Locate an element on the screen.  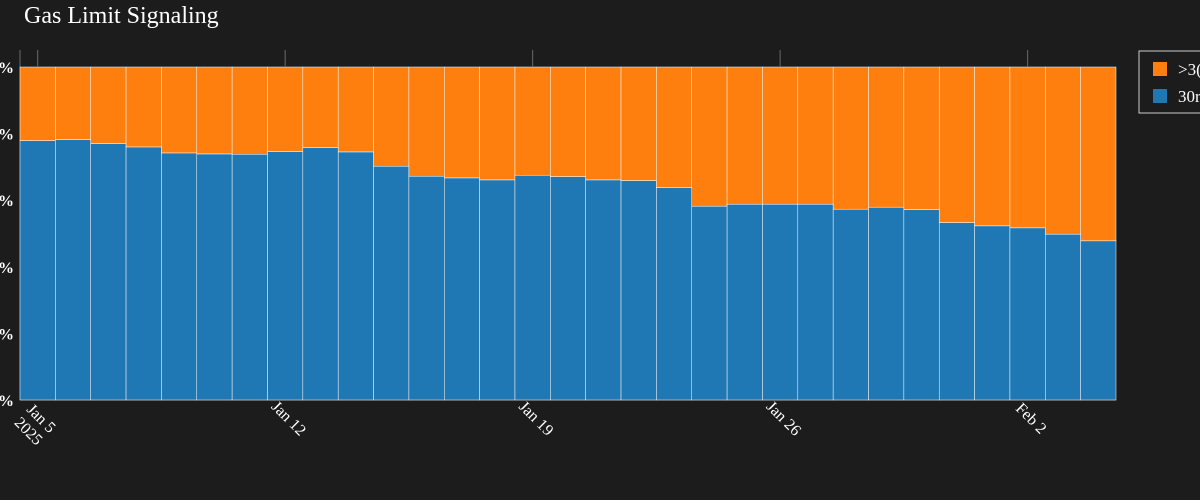
y-axis: %%%%%% is located at coordinates (7, 235).